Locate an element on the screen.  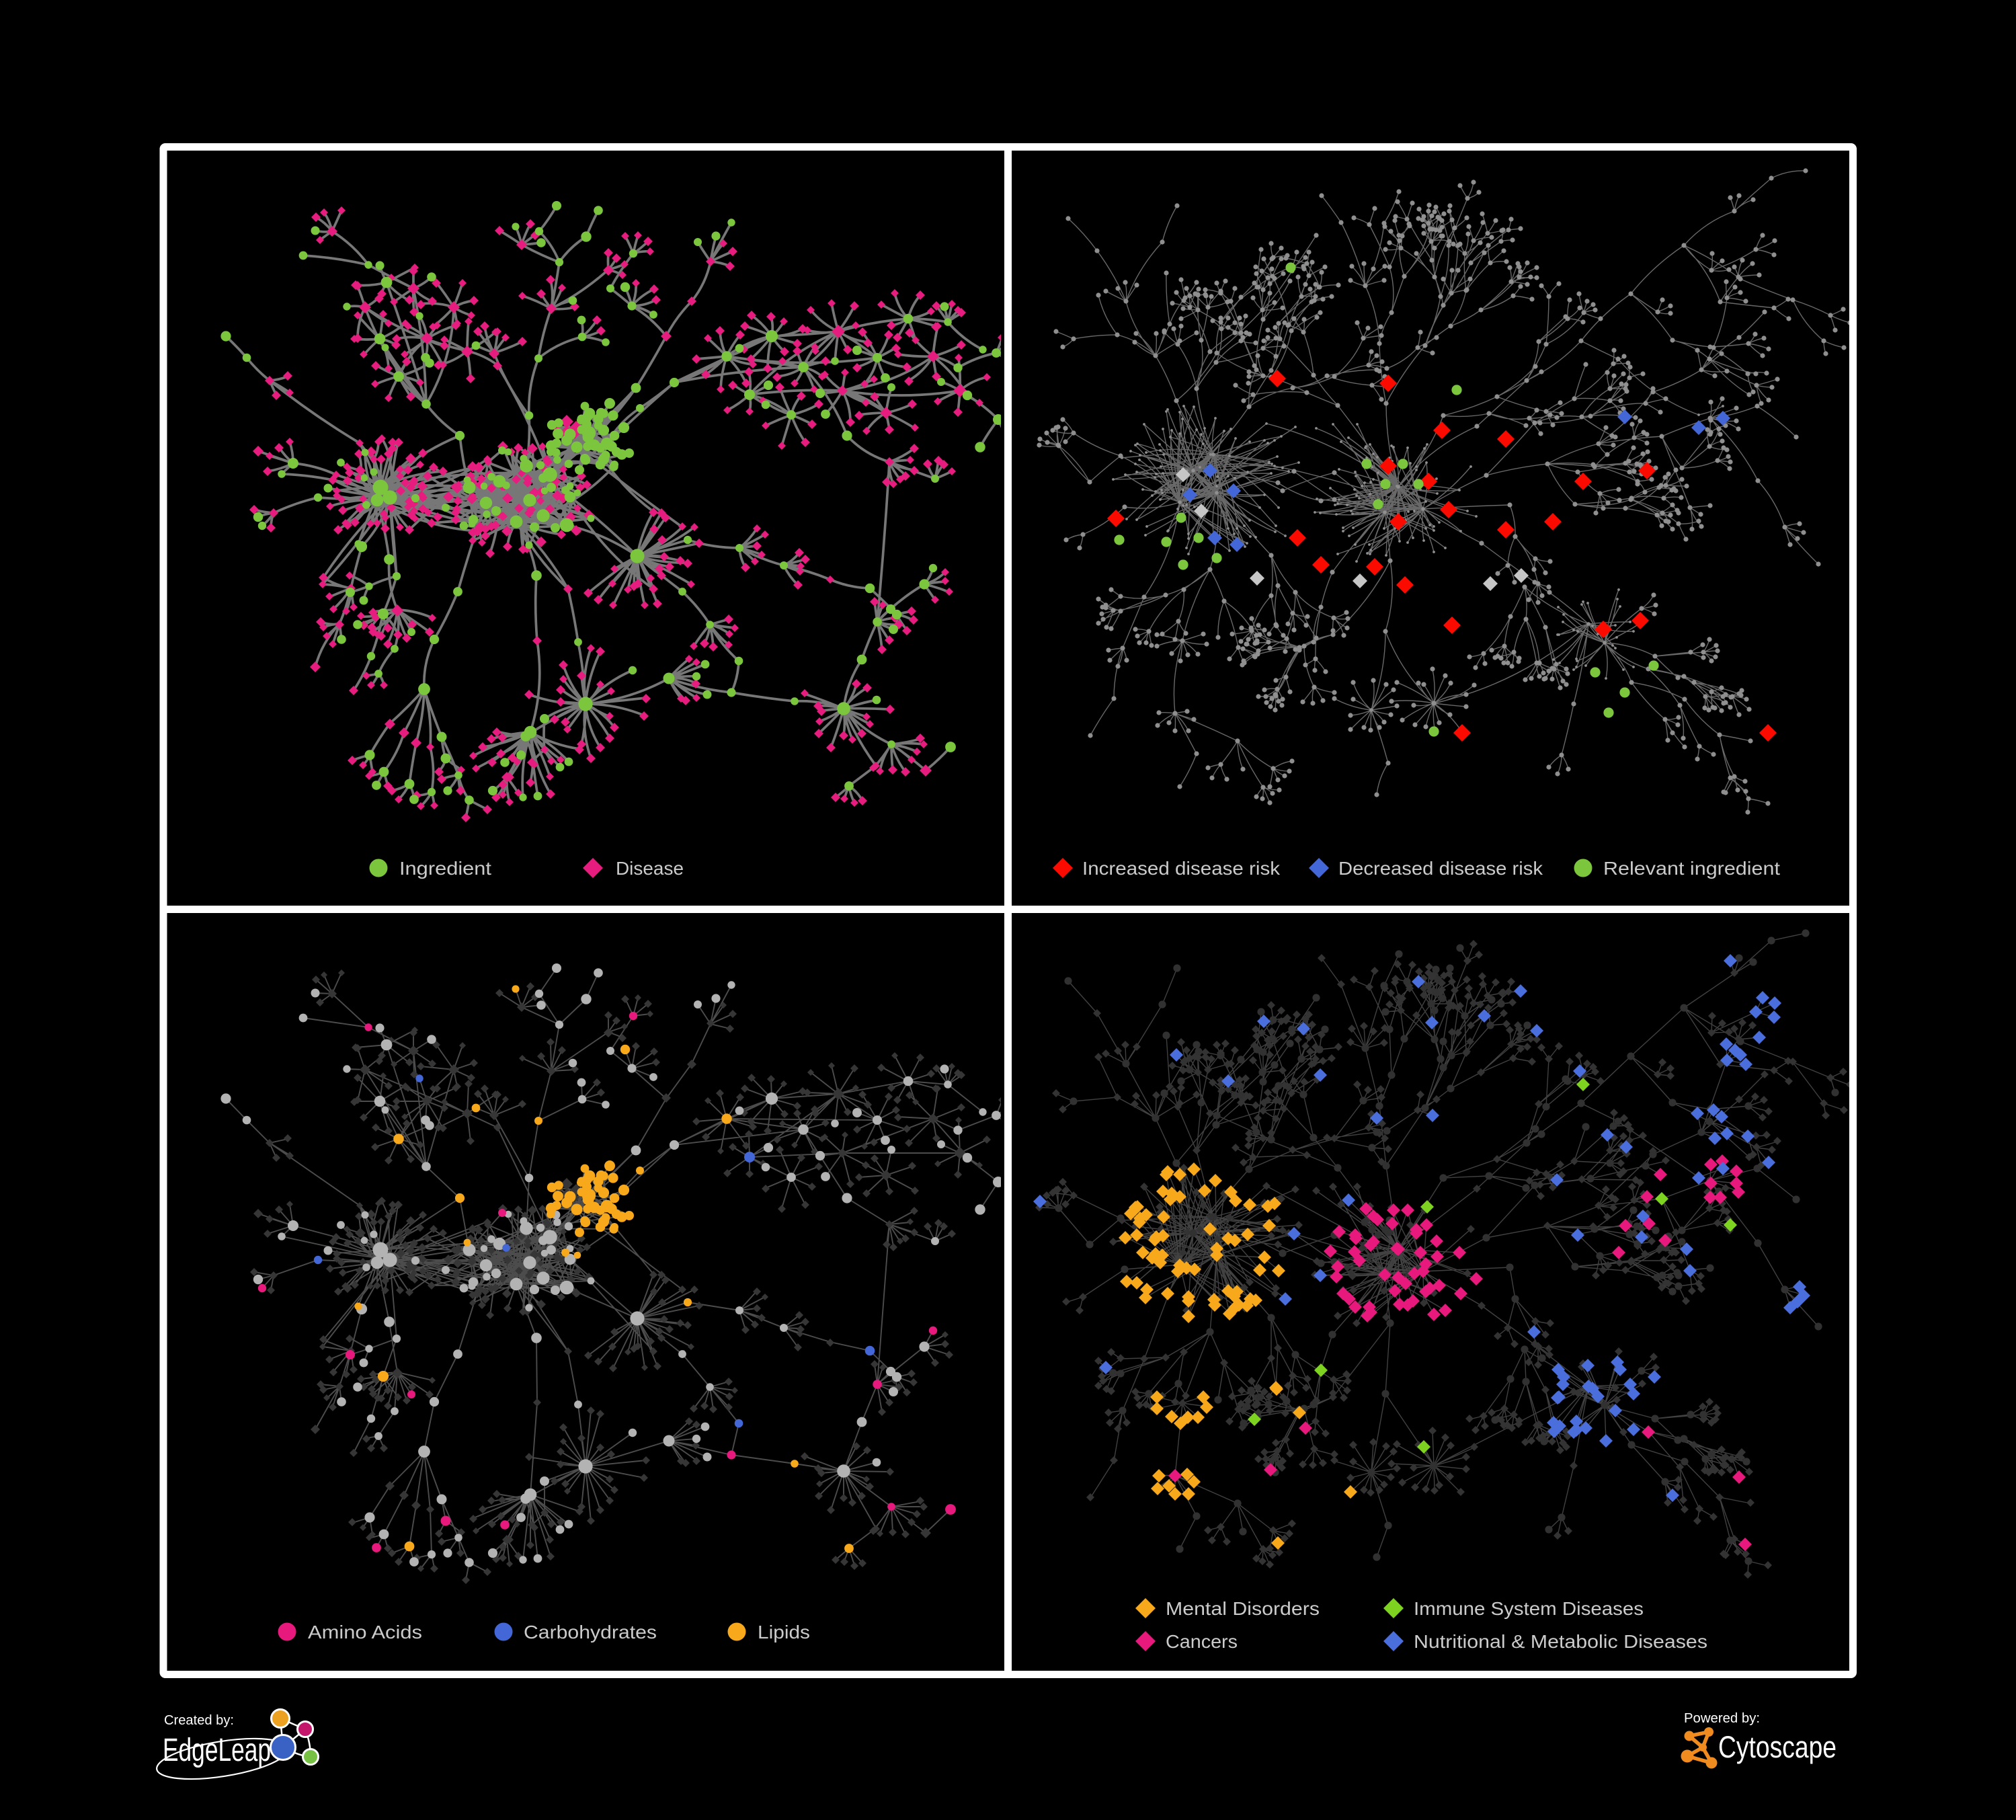
svg-text: Disease is located at coordinates (650, 868).